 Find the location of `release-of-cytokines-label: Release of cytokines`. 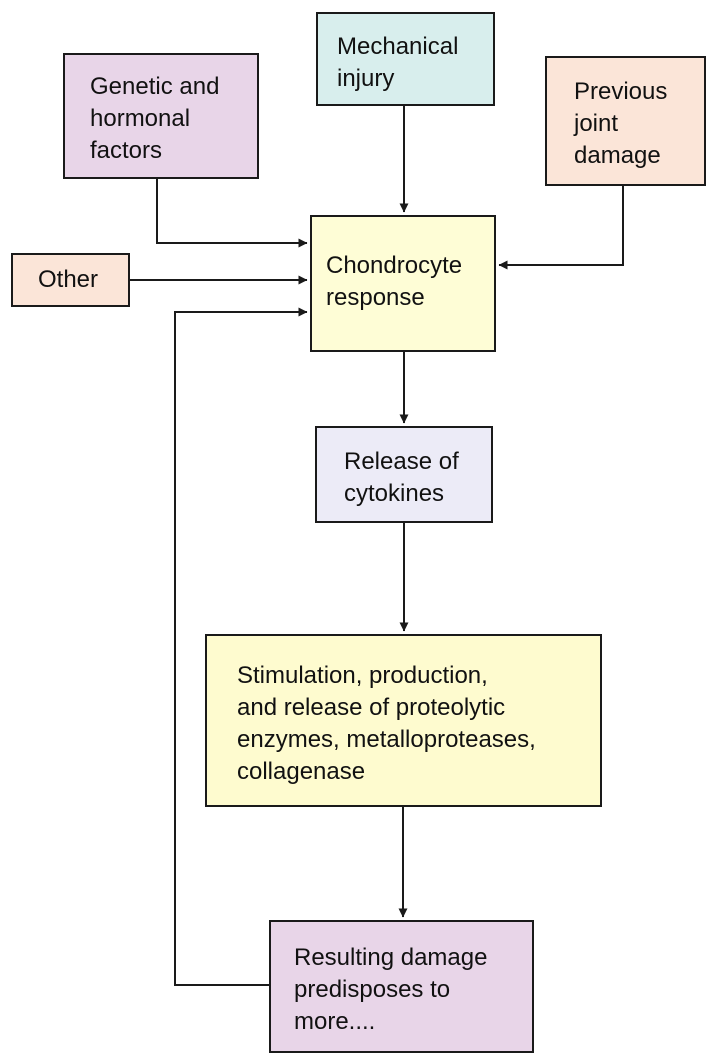

release-of-cytokines-label: Release of cytokines is located at coordinates (401, 477).